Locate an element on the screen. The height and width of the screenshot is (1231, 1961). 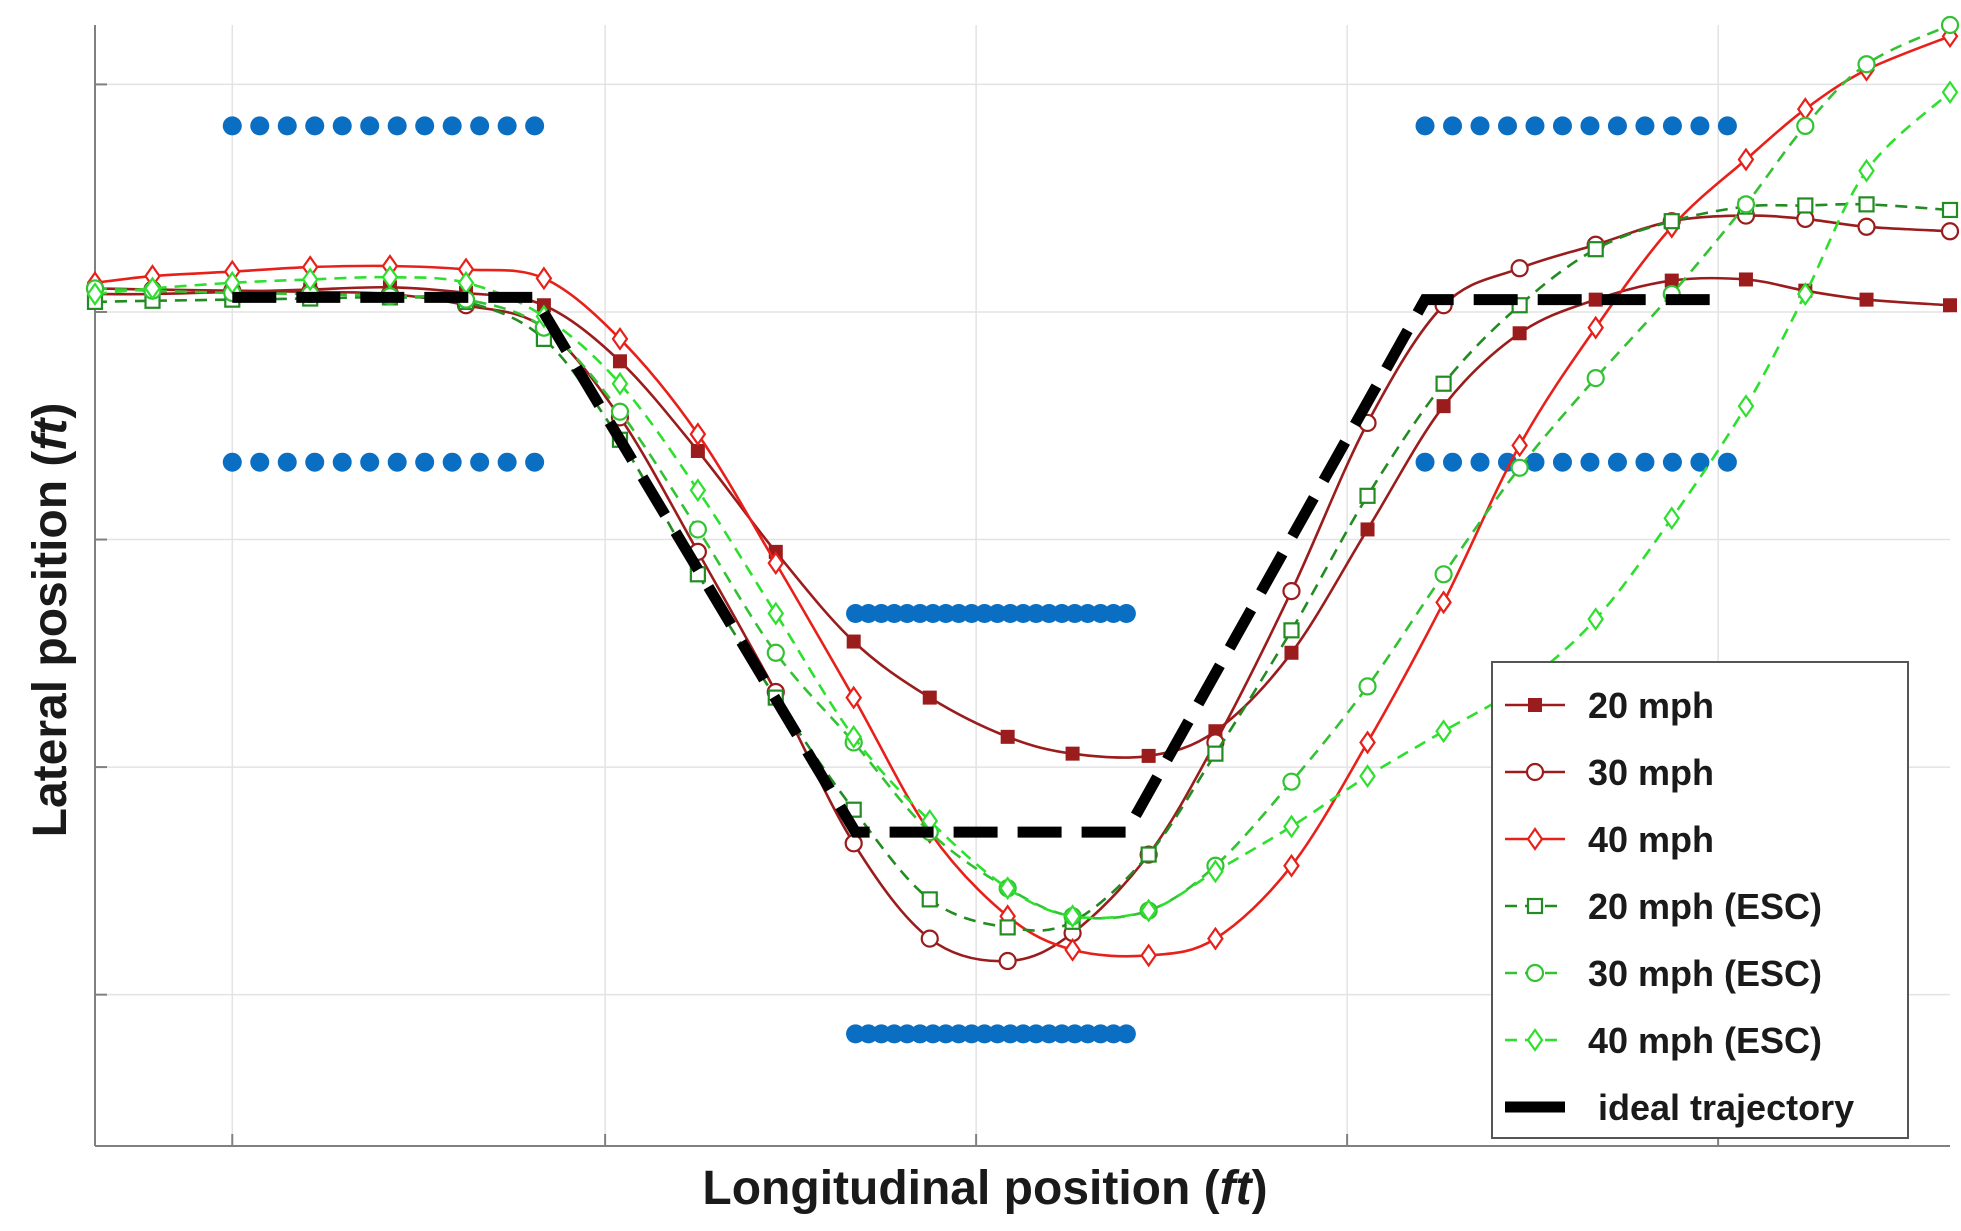
legend-entry-5: 40 mph (ESC) is located at coordinates (1663, 1040).